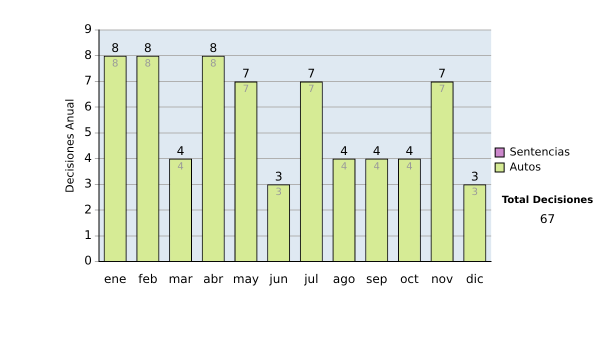  I want to click on x-tick-label: may, so click(246, 279).